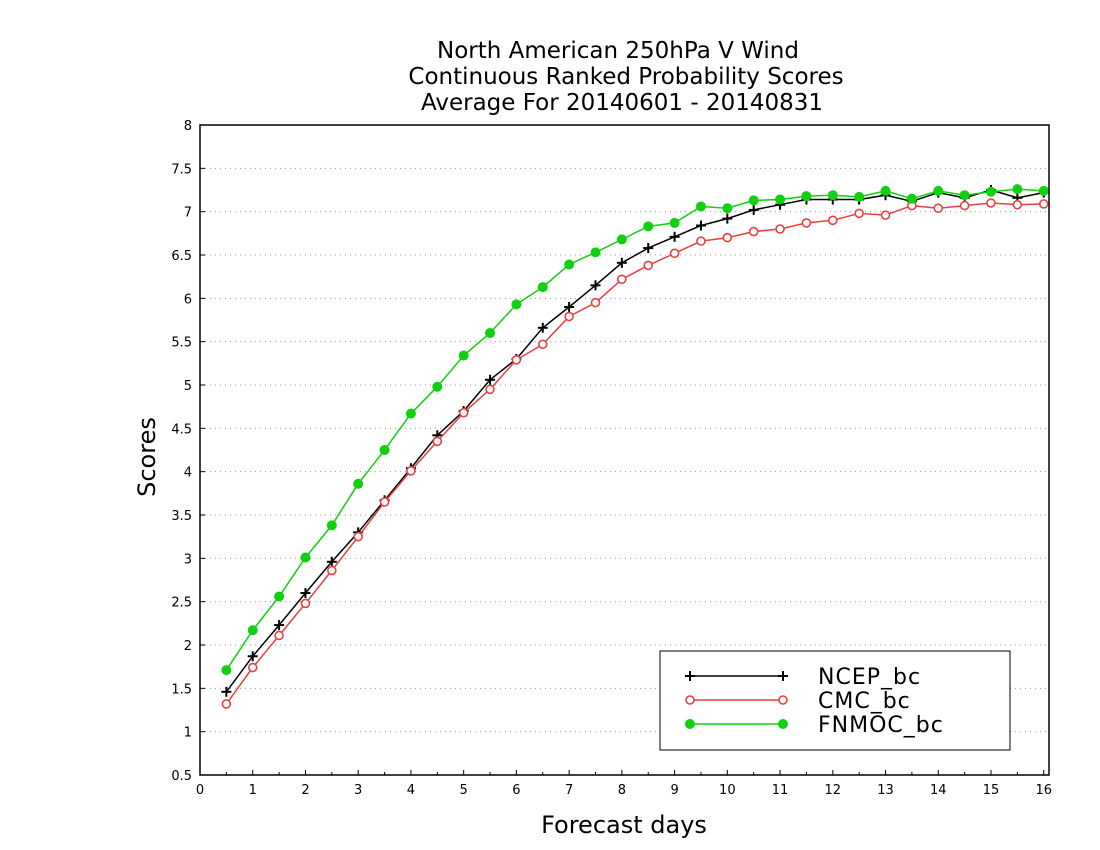 The width and height of the screenshot is (1100, 850). I want to click on y-tick-label: 5.5, so click(181, 343).